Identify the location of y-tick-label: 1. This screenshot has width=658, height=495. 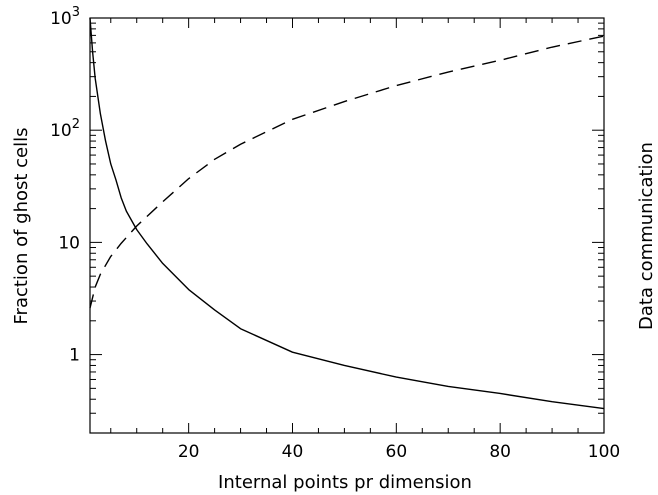
(74, 356).